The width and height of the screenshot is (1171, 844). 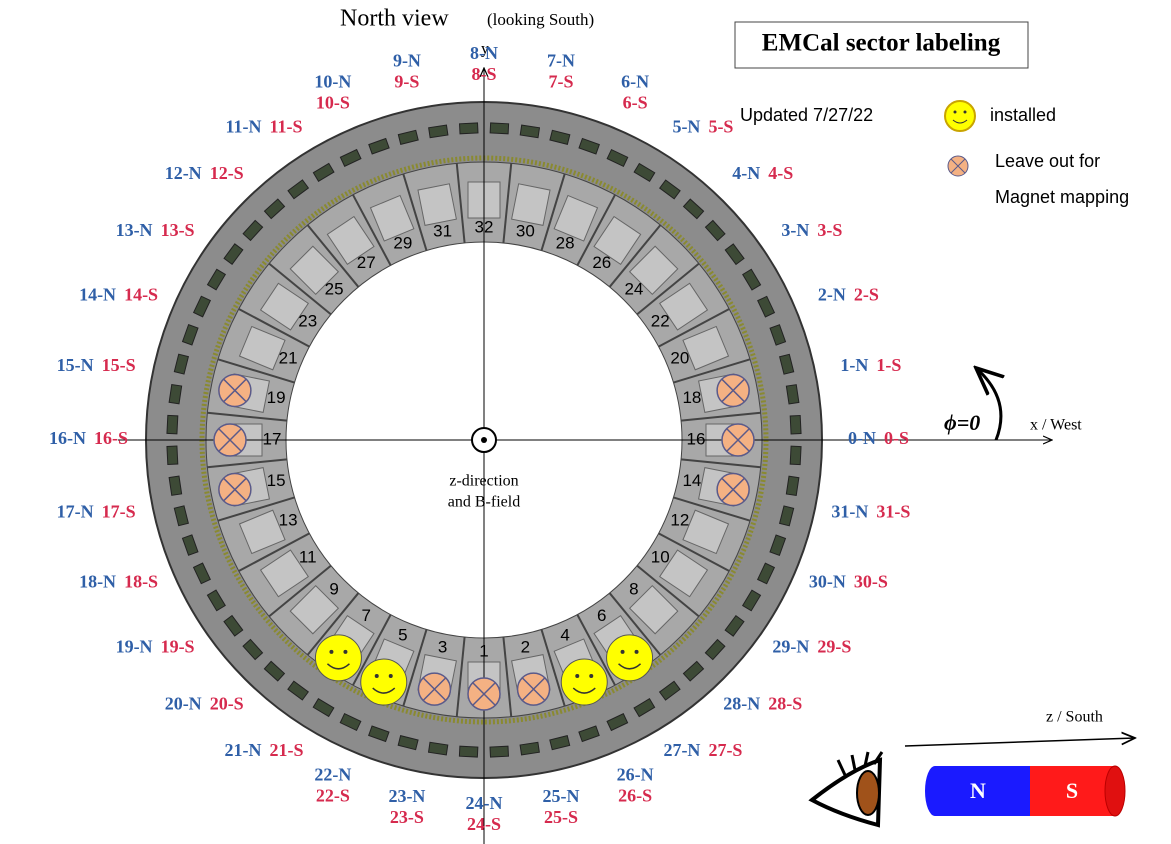 What do you see at coordinates (119, 511) in the screenshot?
I see `south-label: 17-S` at bounding box center [119, 511].